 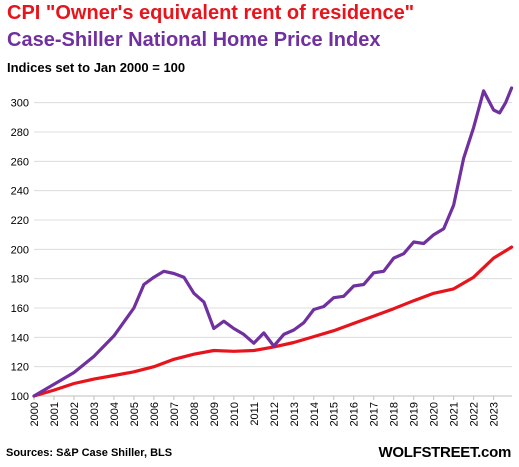 I want to click on y-tick-label: 180, so click(x=20, y=280).